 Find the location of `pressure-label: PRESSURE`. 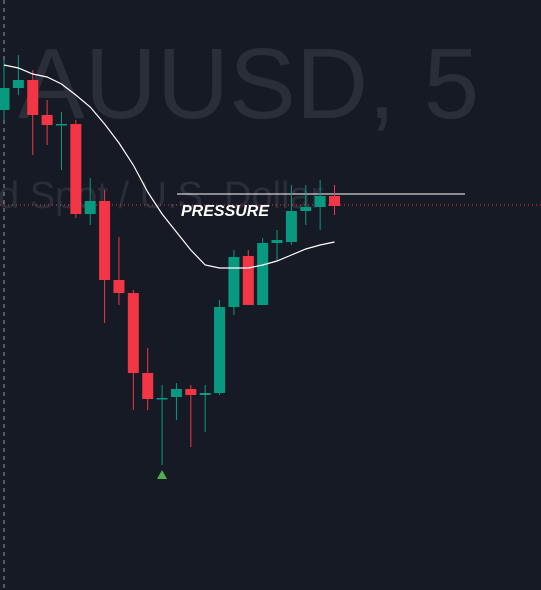

pressure-label: PRESSURE is located at coordinates (225, 211).